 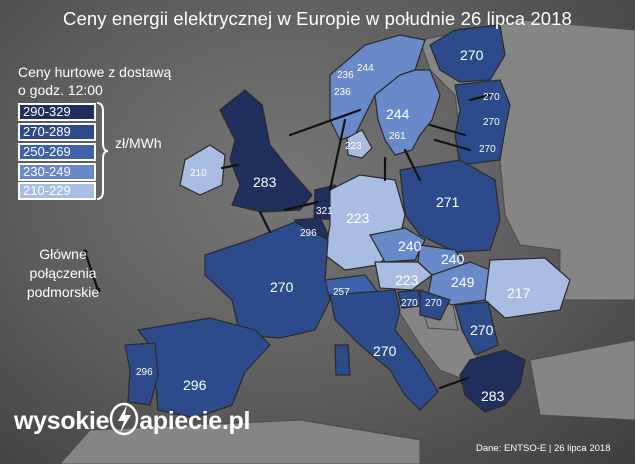 What do you see at coordinates (91, 271) in the screenshot?
I see `cable-legend` at bounding box center [91, 271].